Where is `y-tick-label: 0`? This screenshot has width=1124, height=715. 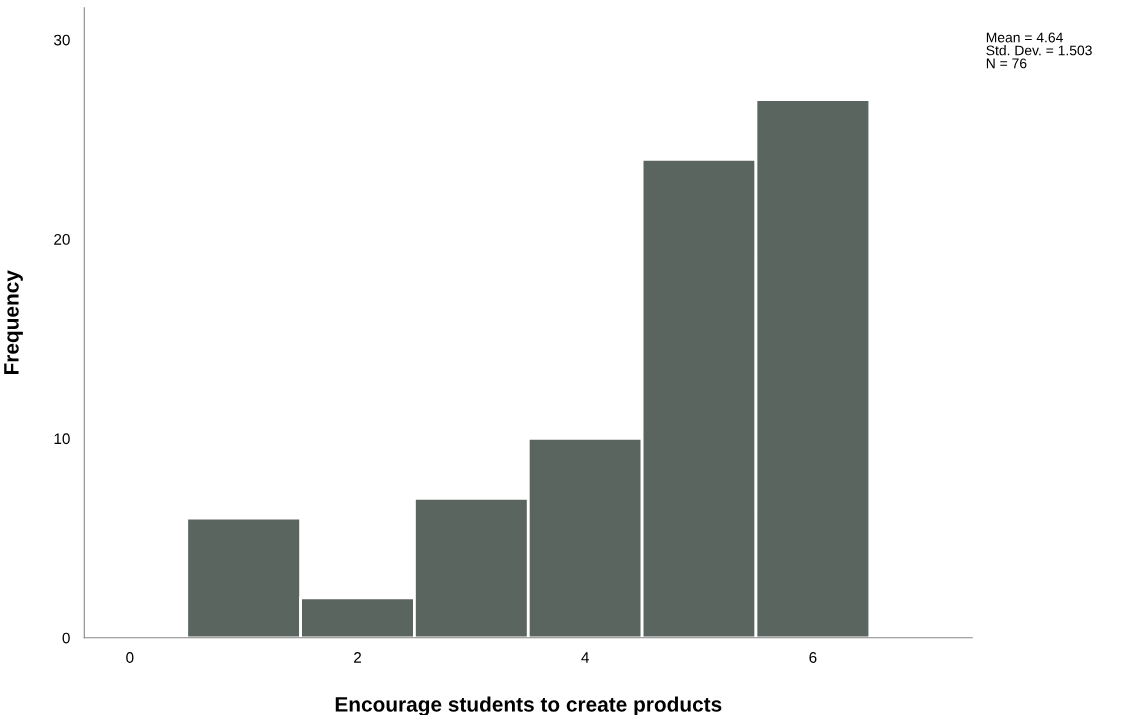 y-tick-label: 0 is located at coordinates (66, 638).